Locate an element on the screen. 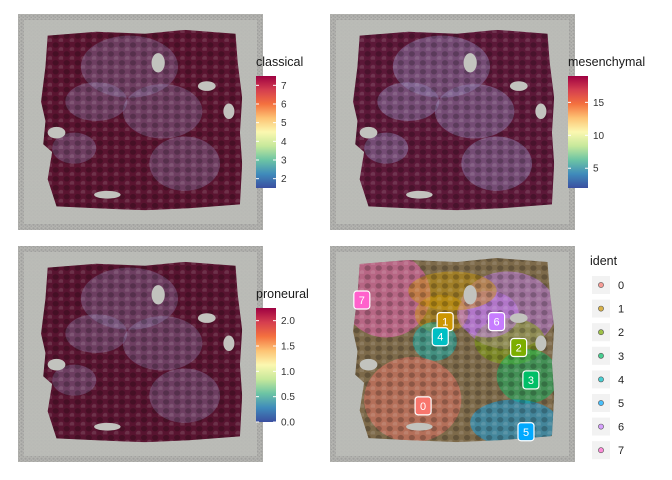 Image resolution: width=672 pixels, height=480 pixels. legend-title: proneural is located at coordinates (282, 294).